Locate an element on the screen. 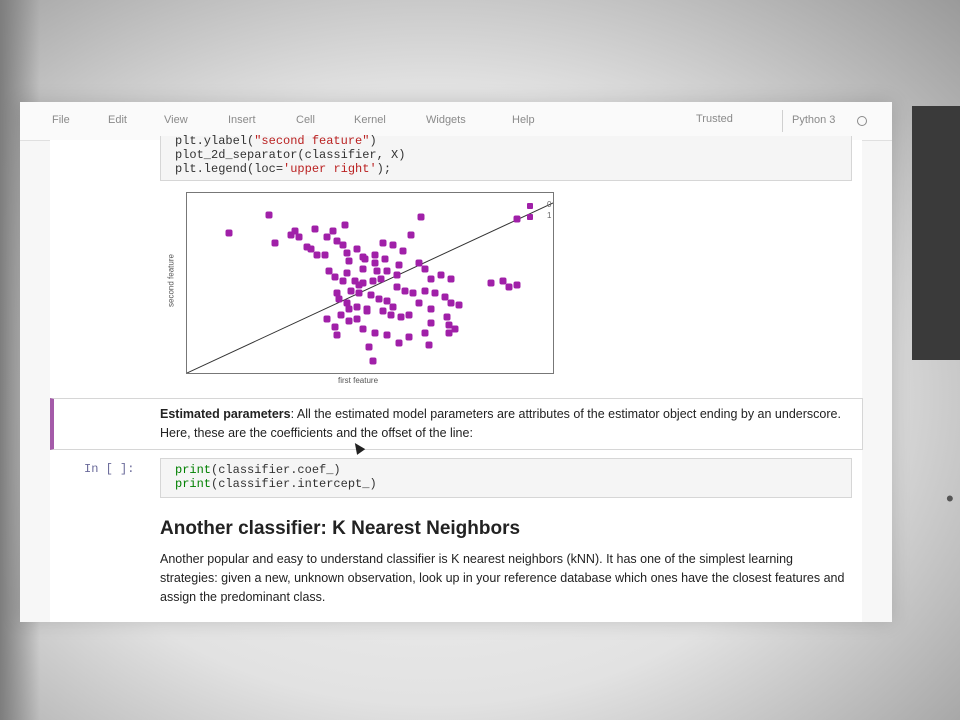  legend: 0 1 is located at coordinates (547, 213).